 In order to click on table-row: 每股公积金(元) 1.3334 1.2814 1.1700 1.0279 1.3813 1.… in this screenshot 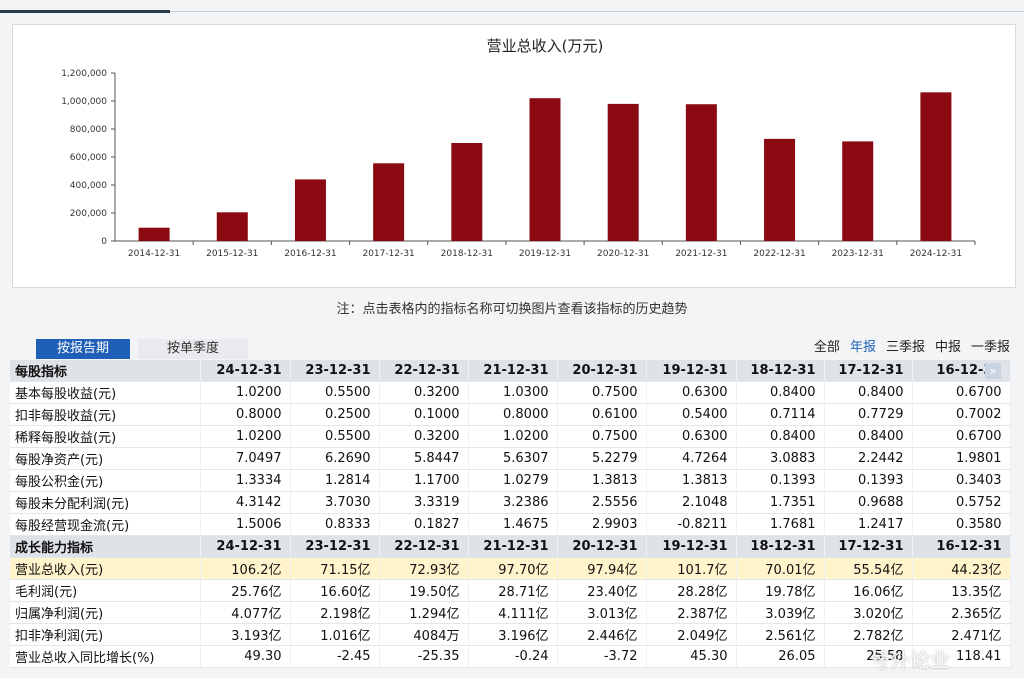, I will do `click(510, 480)`.